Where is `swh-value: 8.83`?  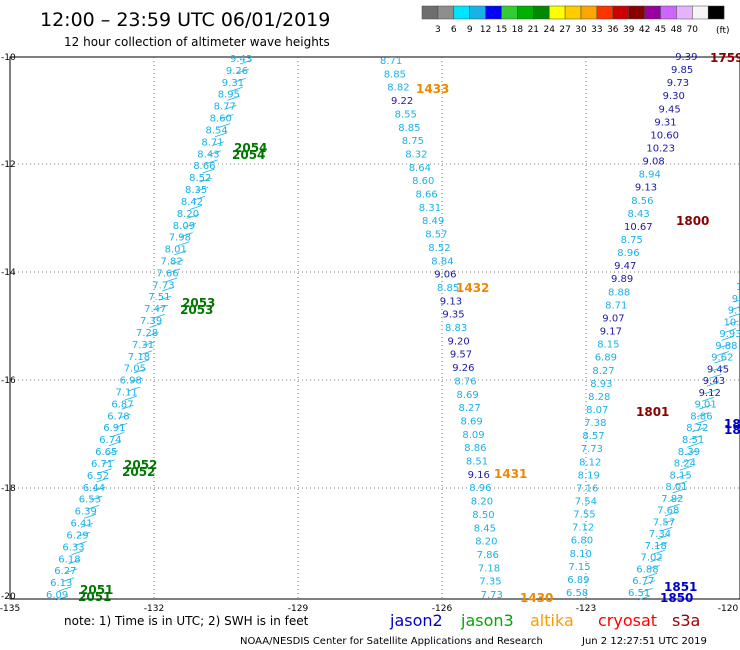 swh-value: 8.83 is located at coordinates (456, 328).